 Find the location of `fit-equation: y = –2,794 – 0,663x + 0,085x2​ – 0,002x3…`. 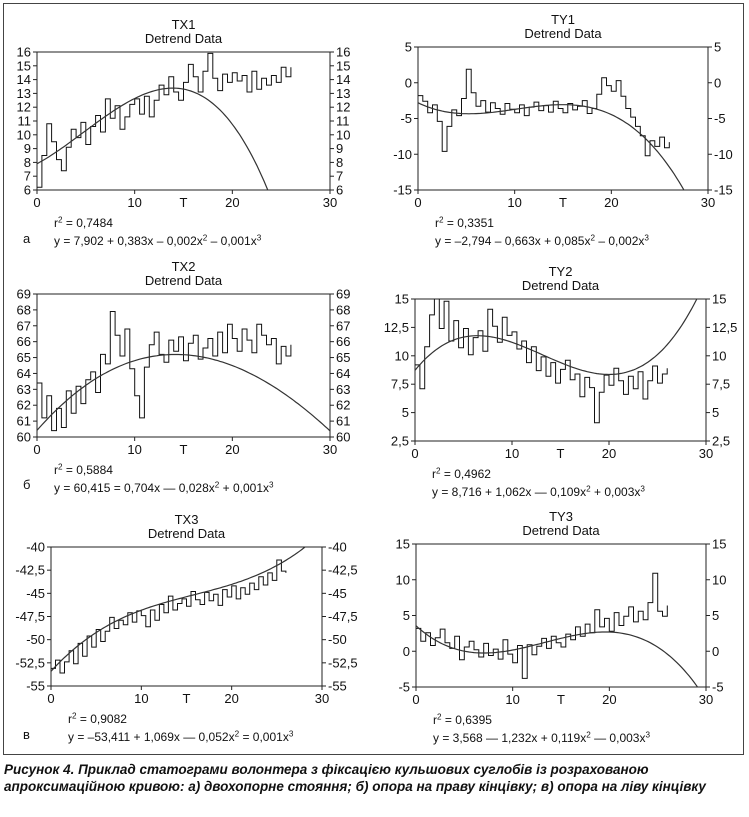

fit-equation: y = –2,794 – 0,663x + 0,085x2​ – 0,002x3… is located at coordinates (542, 240).